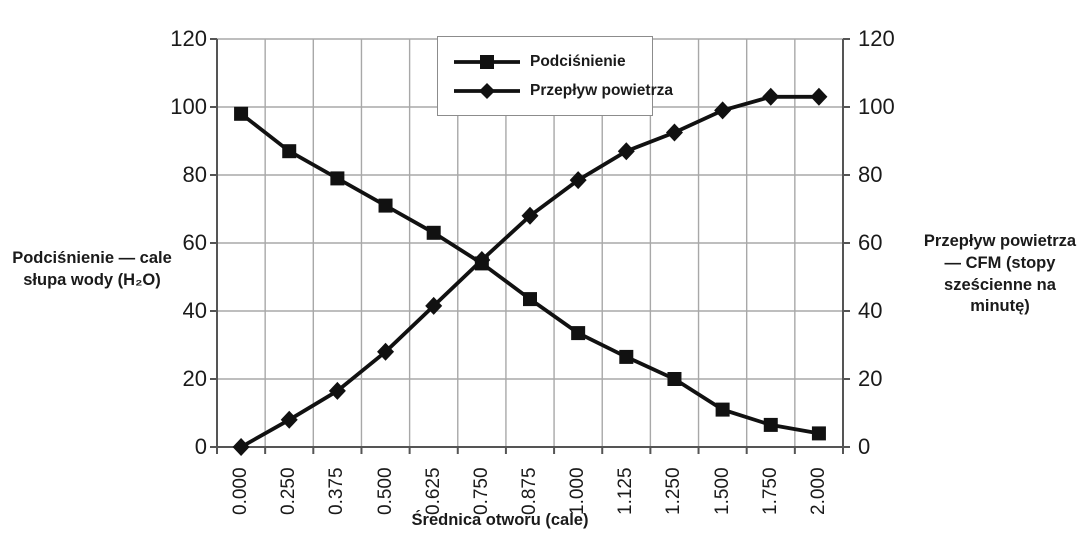  What do you see at coordinates (770, 491) in the screenshot?
I see `x-axis-tick-label: 1.750` at bounding box center [770, 491].